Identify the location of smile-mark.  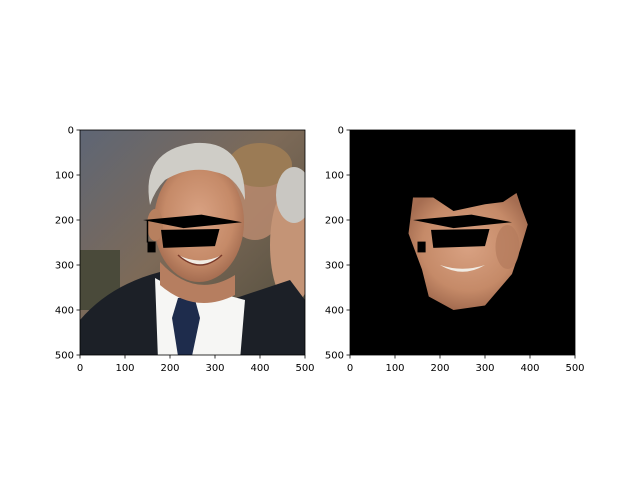
(462, 268).